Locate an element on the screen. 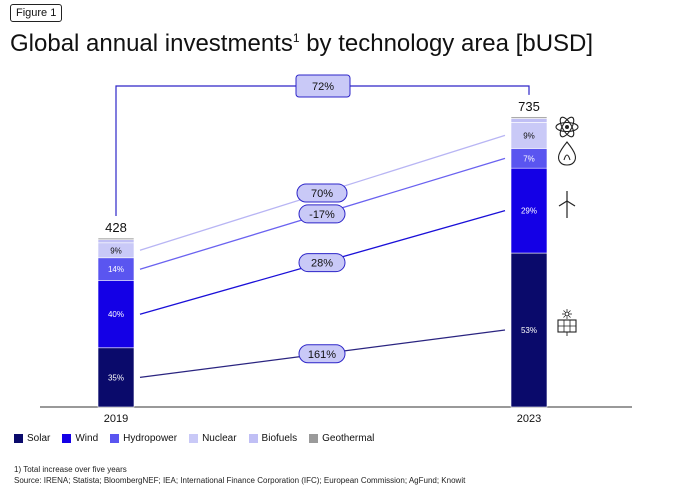 The height and width of the screenshot is (488, 673). title-superscript: 1 is located at coordinates (296, 38).